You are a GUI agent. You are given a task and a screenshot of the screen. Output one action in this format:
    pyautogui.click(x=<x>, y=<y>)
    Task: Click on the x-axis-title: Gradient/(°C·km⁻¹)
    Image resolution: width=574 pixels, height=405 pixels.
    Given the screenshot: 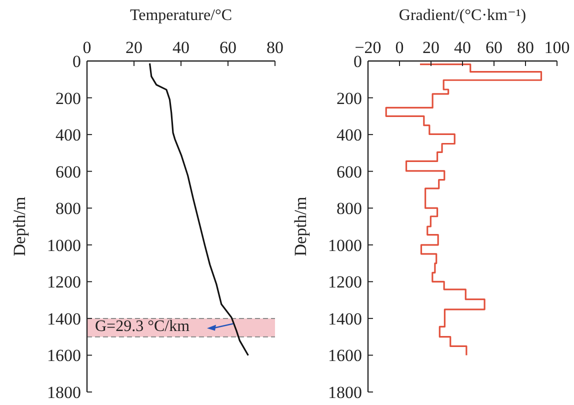 What is the action you would take?
    pyautogui.click(x=462, y=15)
    